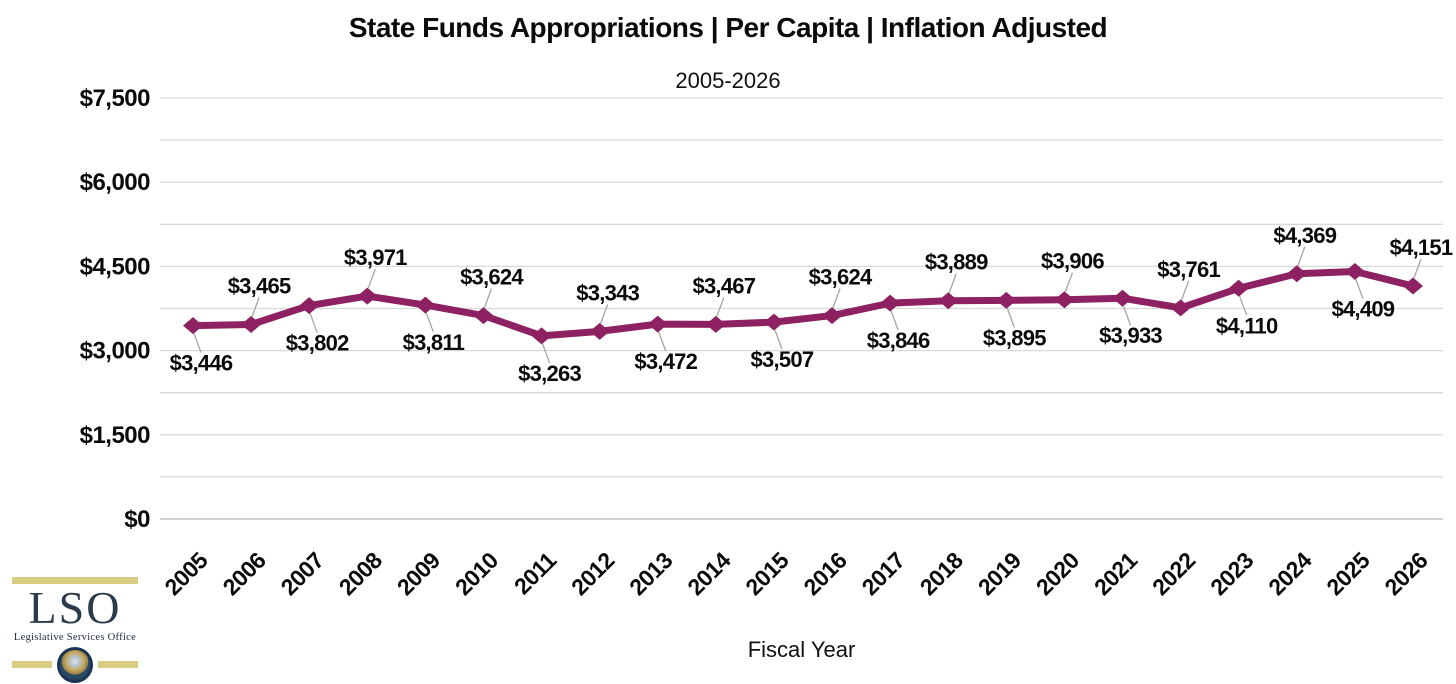 This screenshot has height=684, width=1456. I want to click on x-tick-label: 2016, so click(824, 573).